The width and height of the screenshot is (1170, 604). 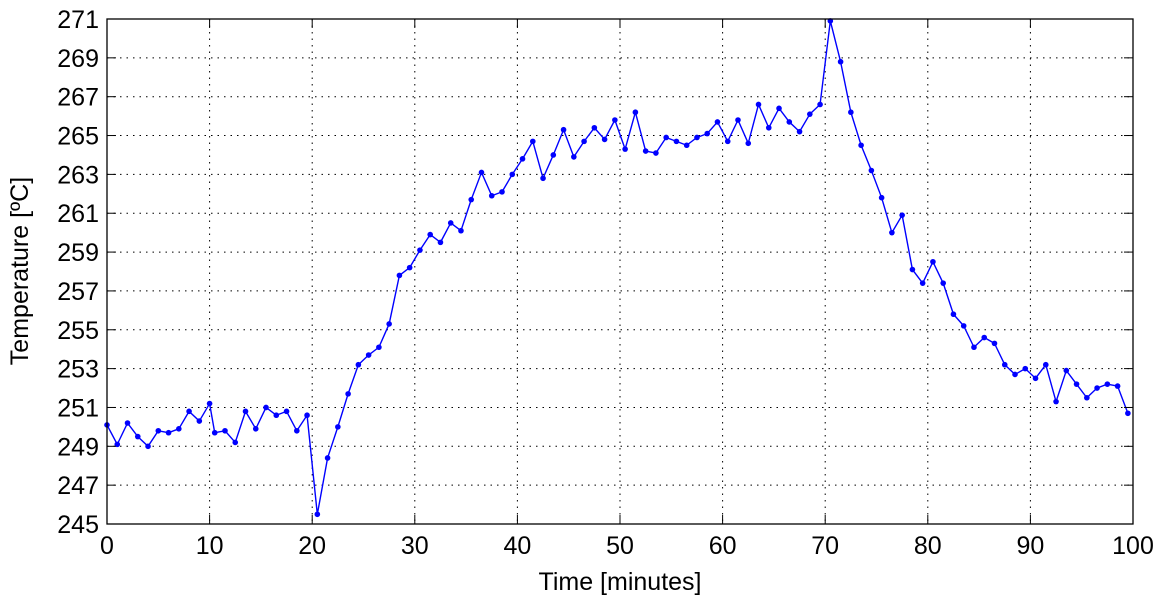 I want to click on x-tick-label: 50, so click(x=620, y=546).